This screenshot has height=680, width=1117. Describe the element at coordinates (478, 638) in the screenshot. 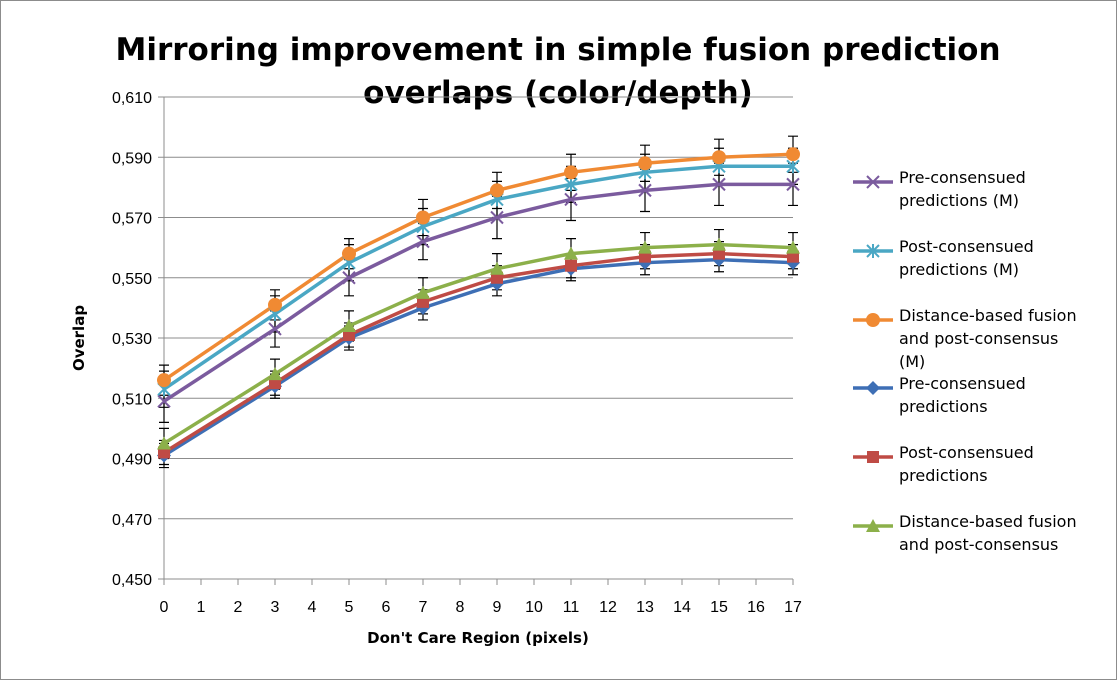

I see `x-axis-title: Don't Care Region (pixels)` at that location.